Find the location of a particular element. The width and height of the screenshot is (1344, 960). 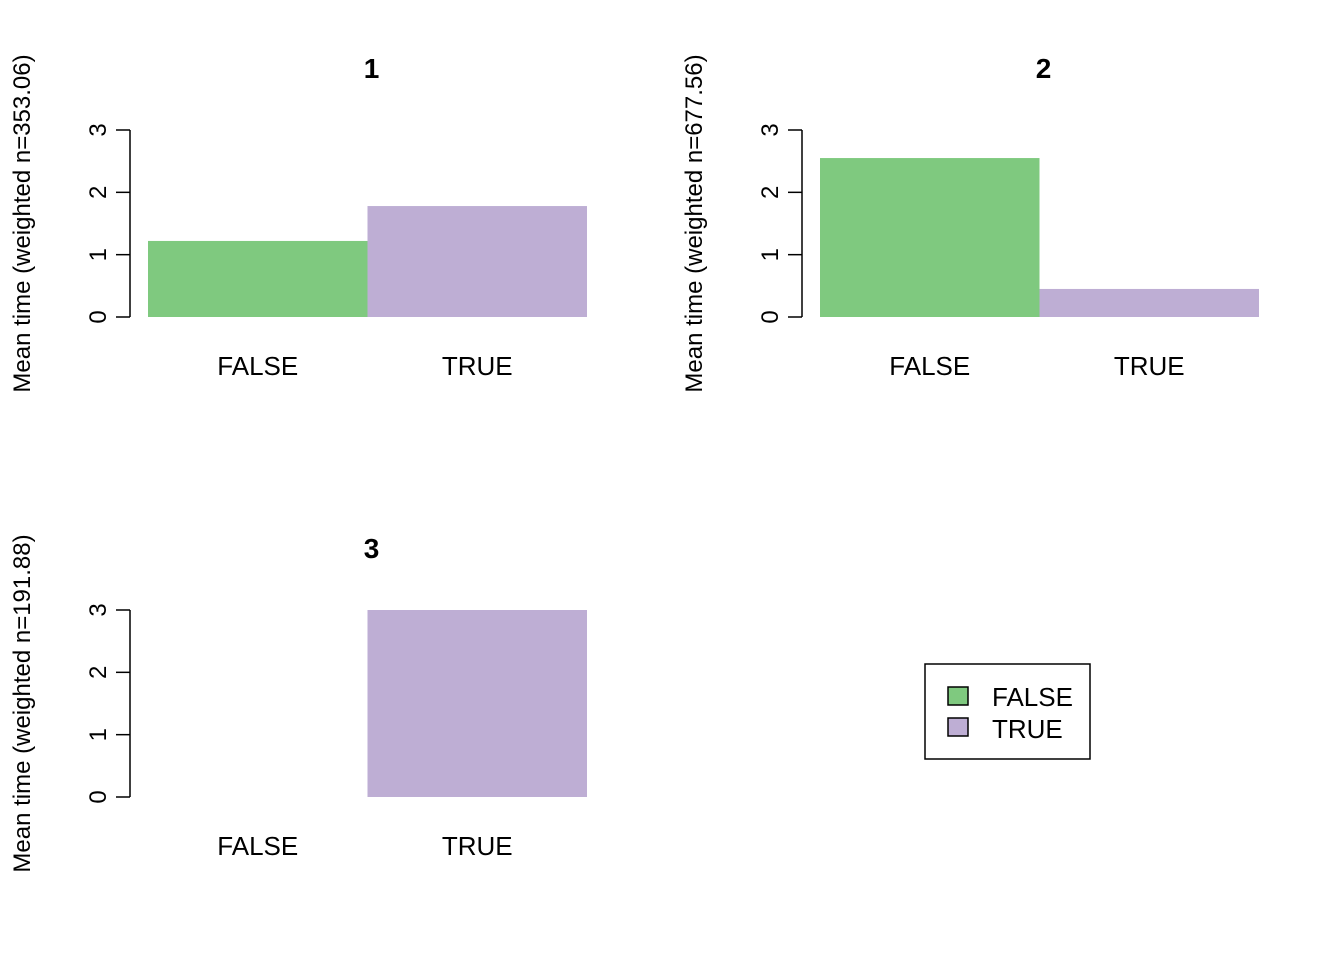

legend-label-true: TRUE is located at coordinates (1027, 729).